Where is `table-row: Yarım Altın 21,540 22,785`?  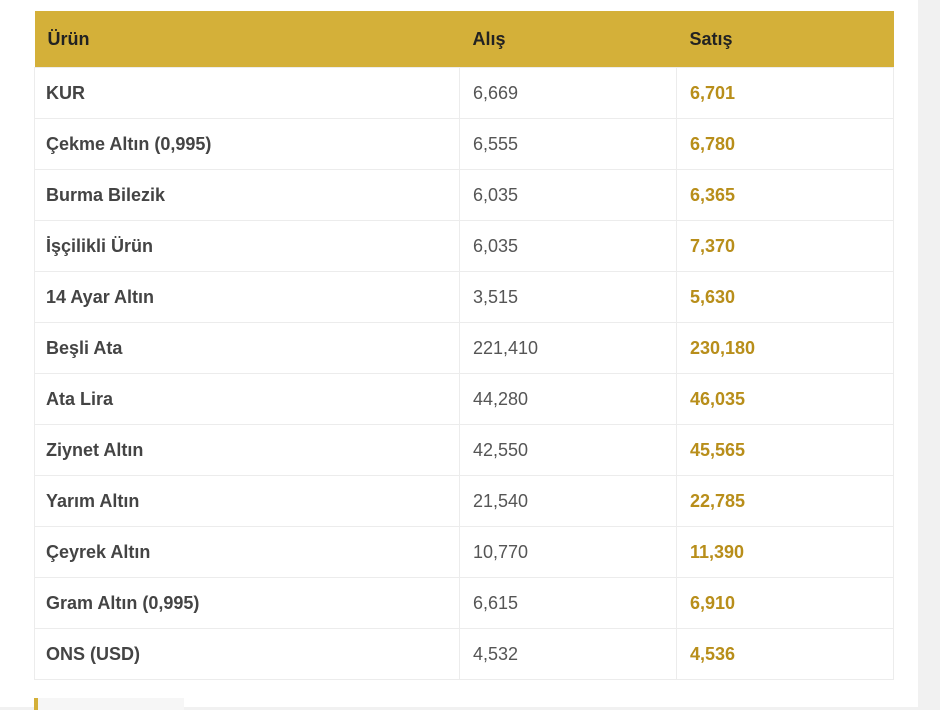 table-row: Yarım Altın 21,540 22,785 is located at coordinates (464, 501).